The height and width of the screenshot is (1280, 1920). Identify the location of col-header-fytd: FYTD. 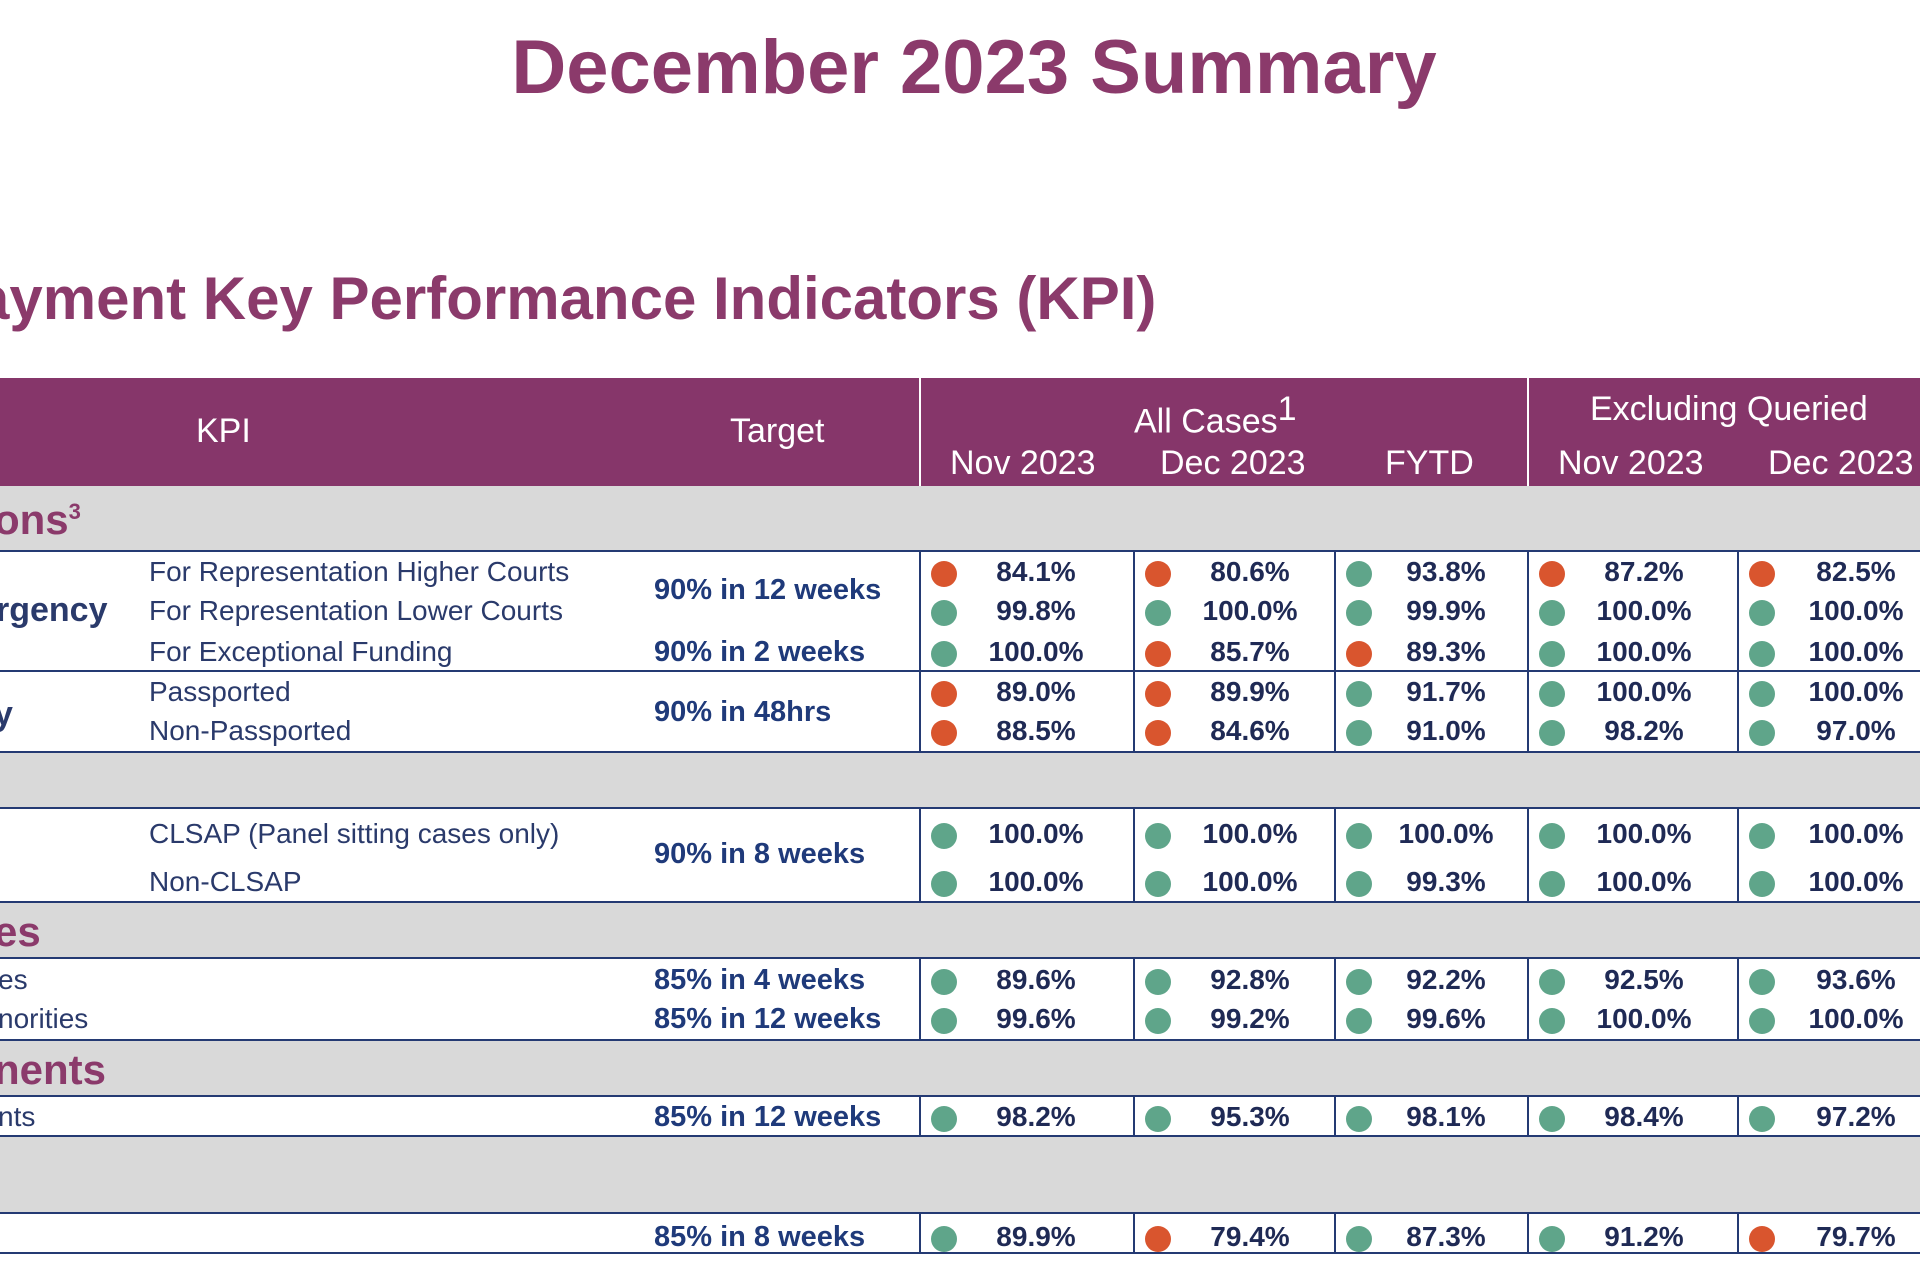
(1429, 463).